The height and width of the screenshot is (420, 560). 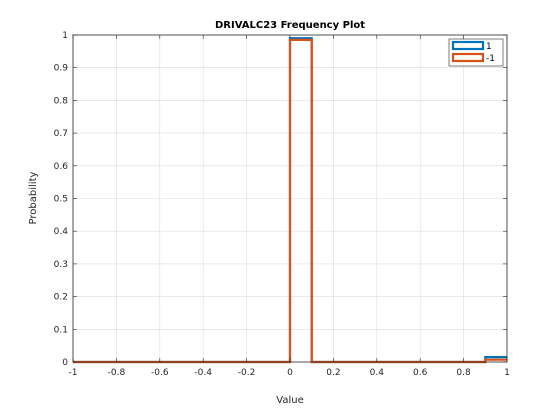 I want to click on y-axis-label: Probability, so click(x=33, y=197).